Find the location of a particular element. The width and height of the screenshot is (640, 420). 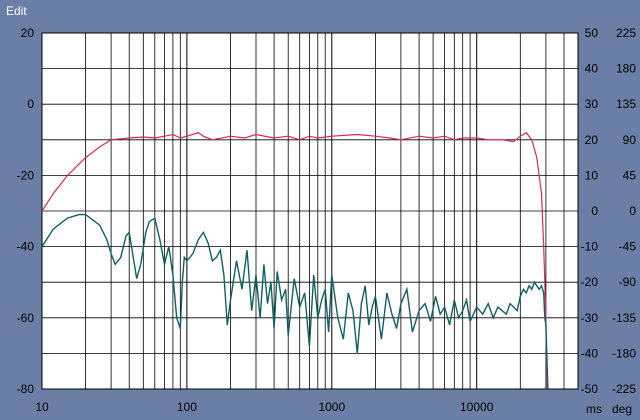

right-ms-tick-label: 50 is located at coordinates (592, 33).